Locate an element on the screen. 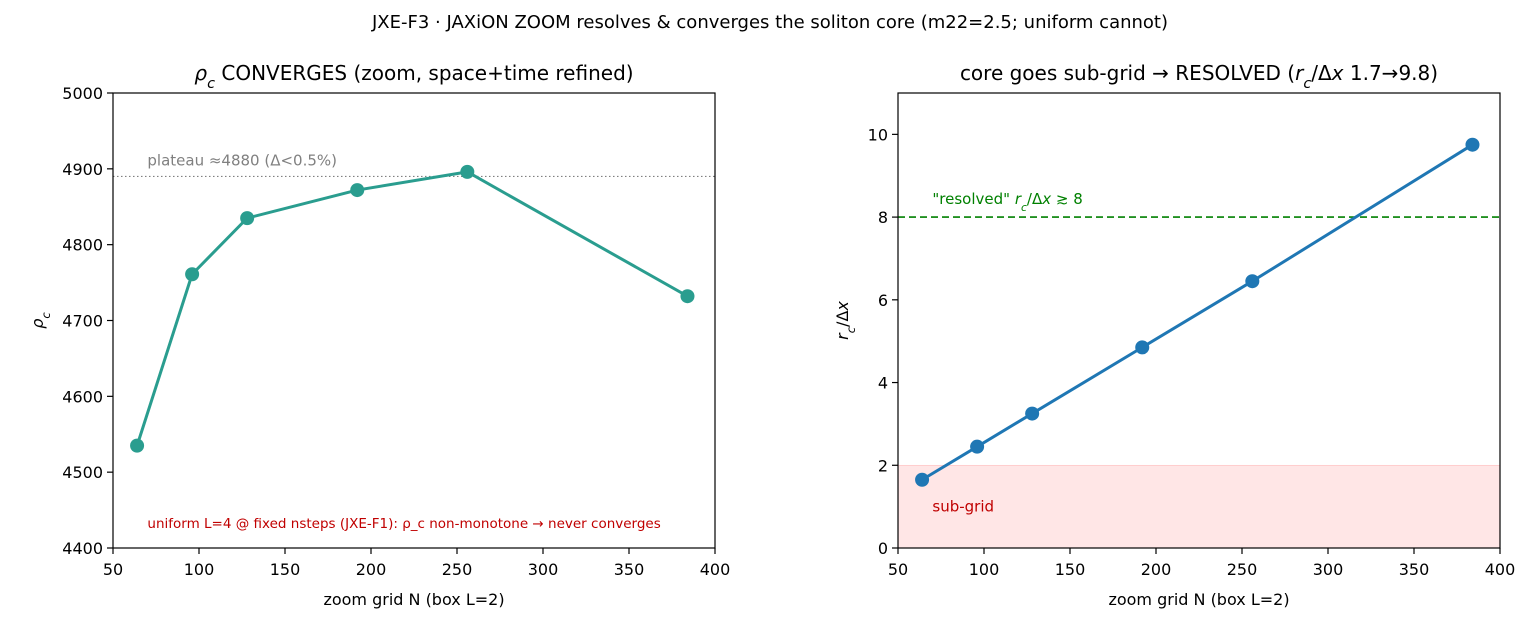 This screenshot has width=1540, height=630. y-tick-label: 4800 is located at coordinates (82, 245).